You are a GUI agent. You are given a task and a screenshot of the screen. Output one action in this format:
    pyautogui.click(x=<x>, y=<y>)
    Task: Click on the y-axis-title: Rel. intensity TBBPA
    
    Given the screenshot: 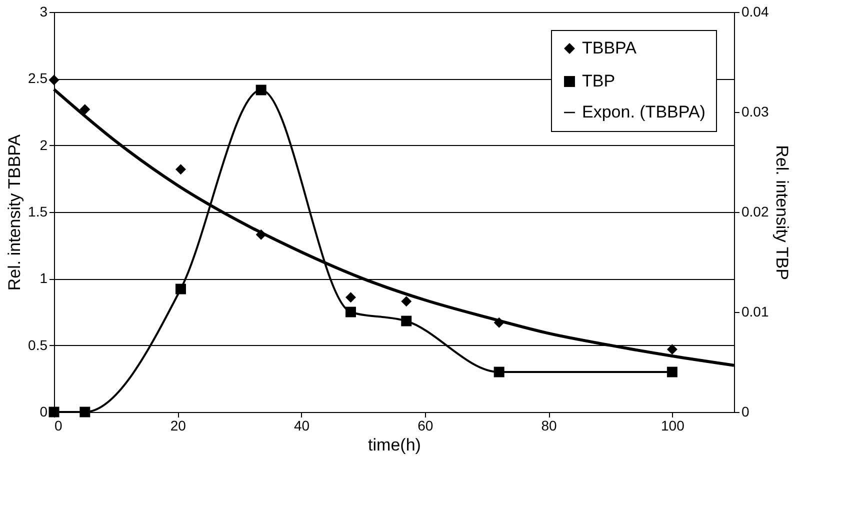 What is the action you would take?
    pyautogui.click(x=14, y=212)
    